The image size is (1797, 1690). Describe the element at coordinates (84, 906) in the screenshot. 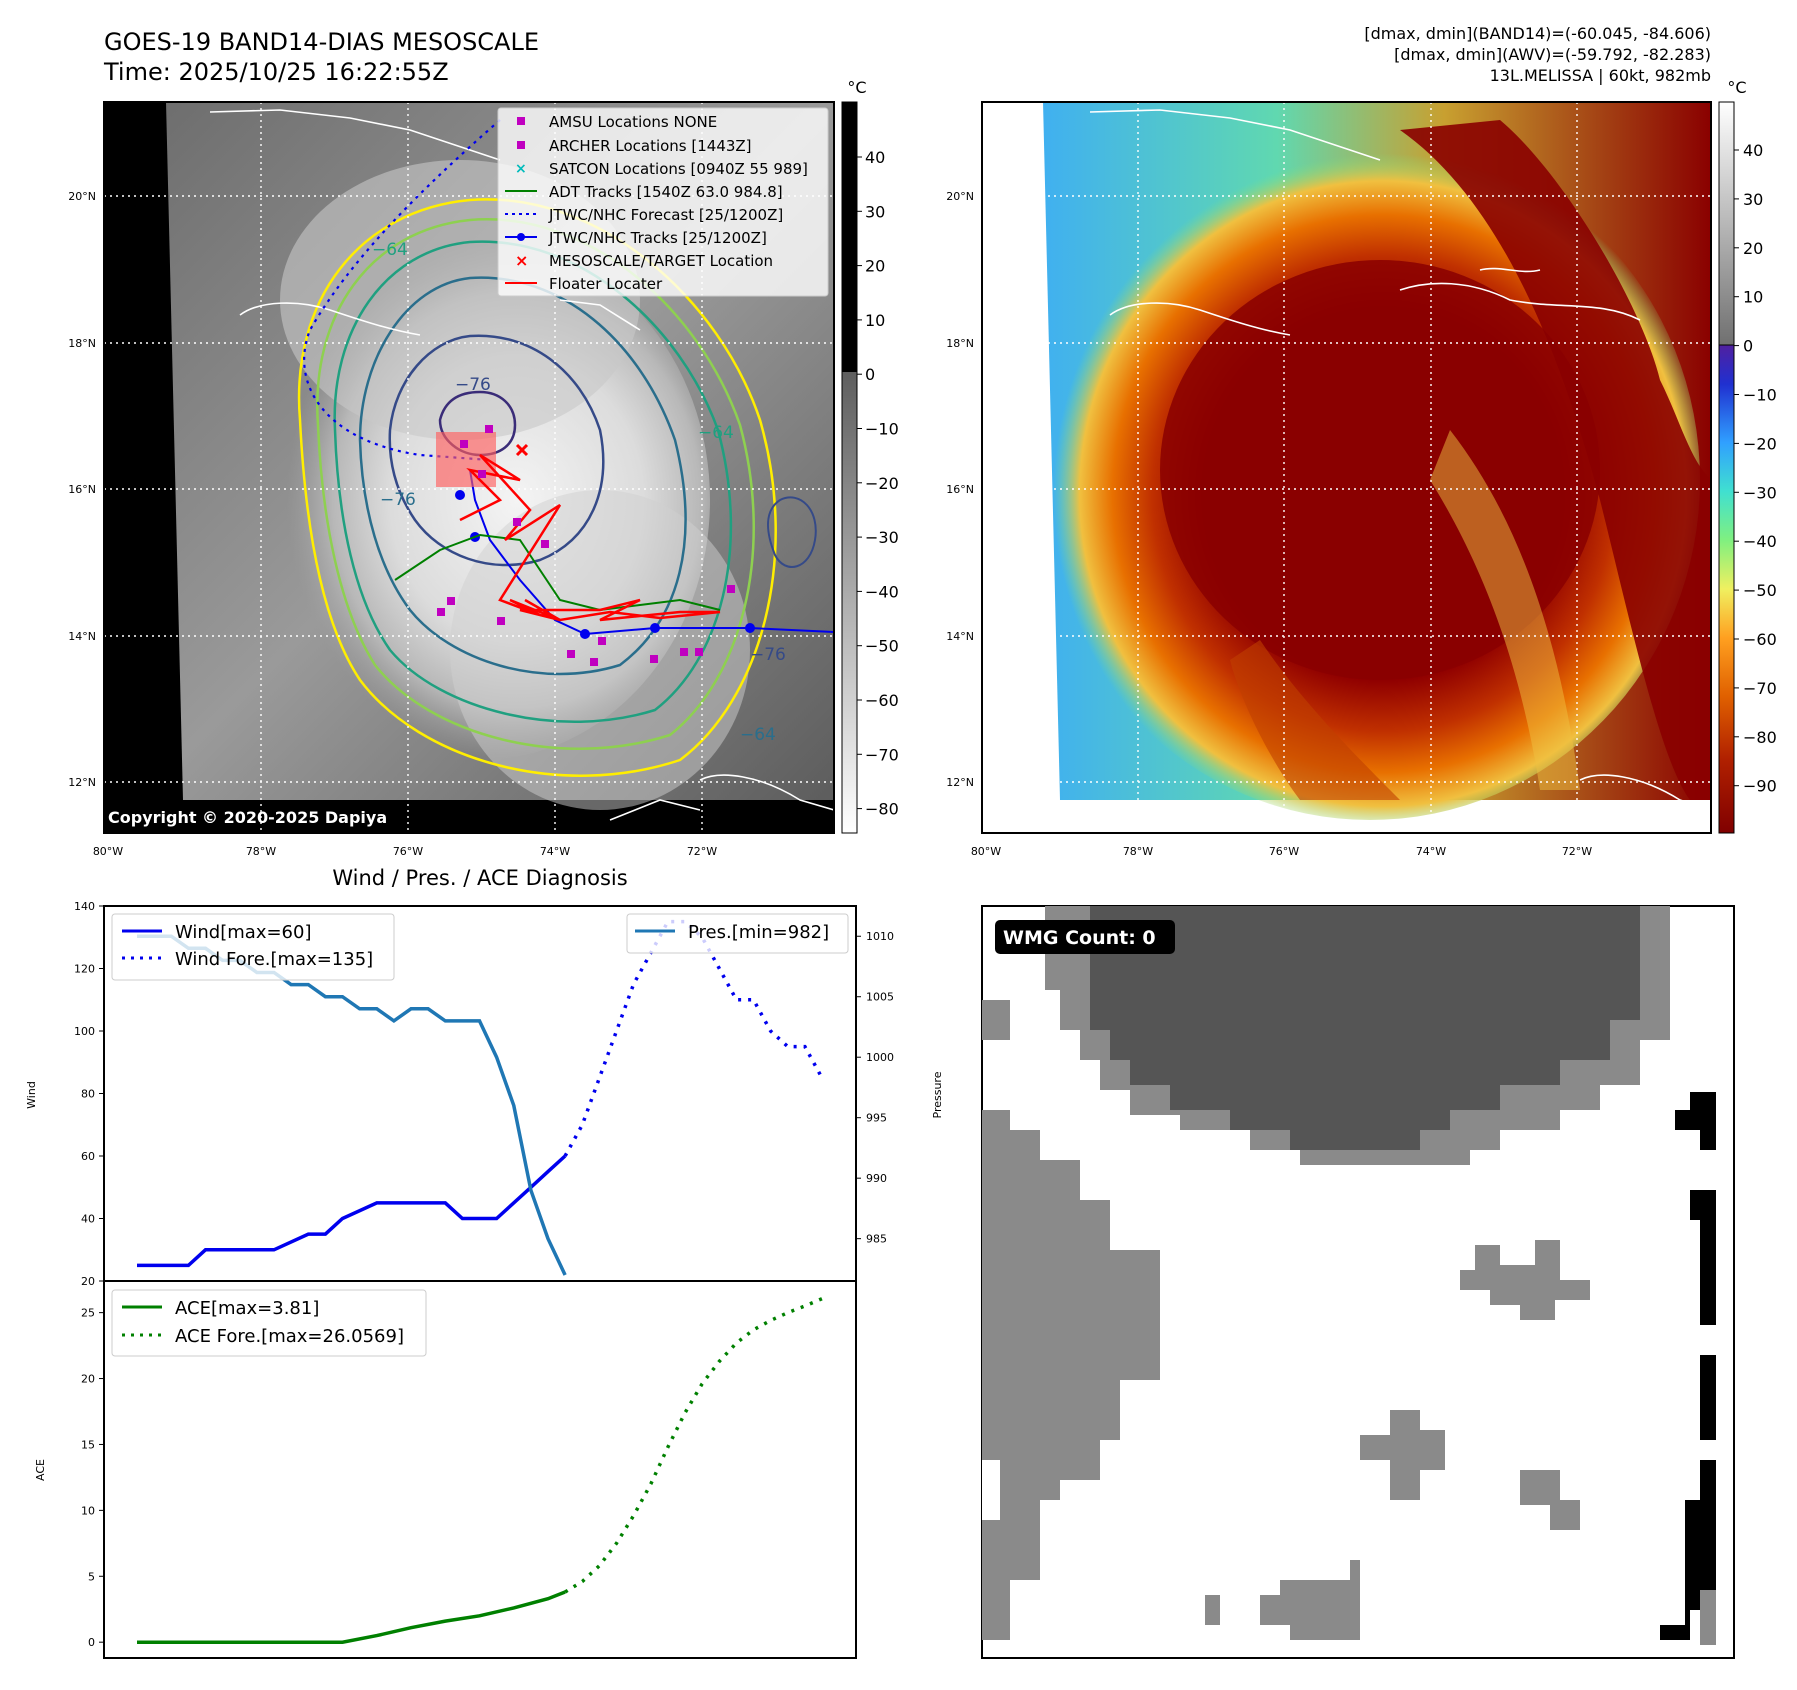

I see `wind-tick-label: 140` at that location.